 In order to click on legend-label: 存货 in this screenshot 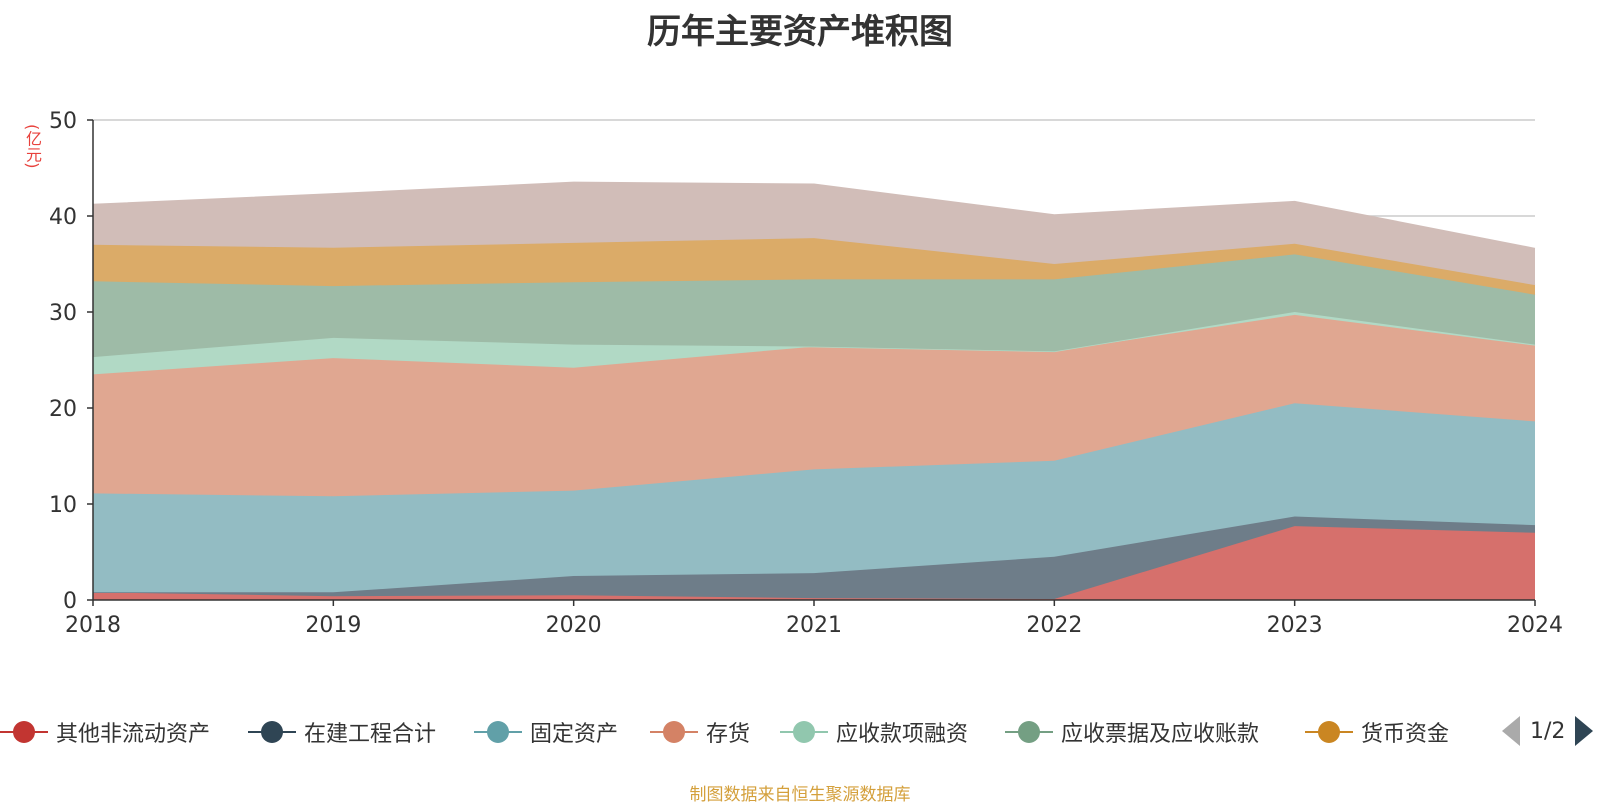, I will do `click(728, 734)`.